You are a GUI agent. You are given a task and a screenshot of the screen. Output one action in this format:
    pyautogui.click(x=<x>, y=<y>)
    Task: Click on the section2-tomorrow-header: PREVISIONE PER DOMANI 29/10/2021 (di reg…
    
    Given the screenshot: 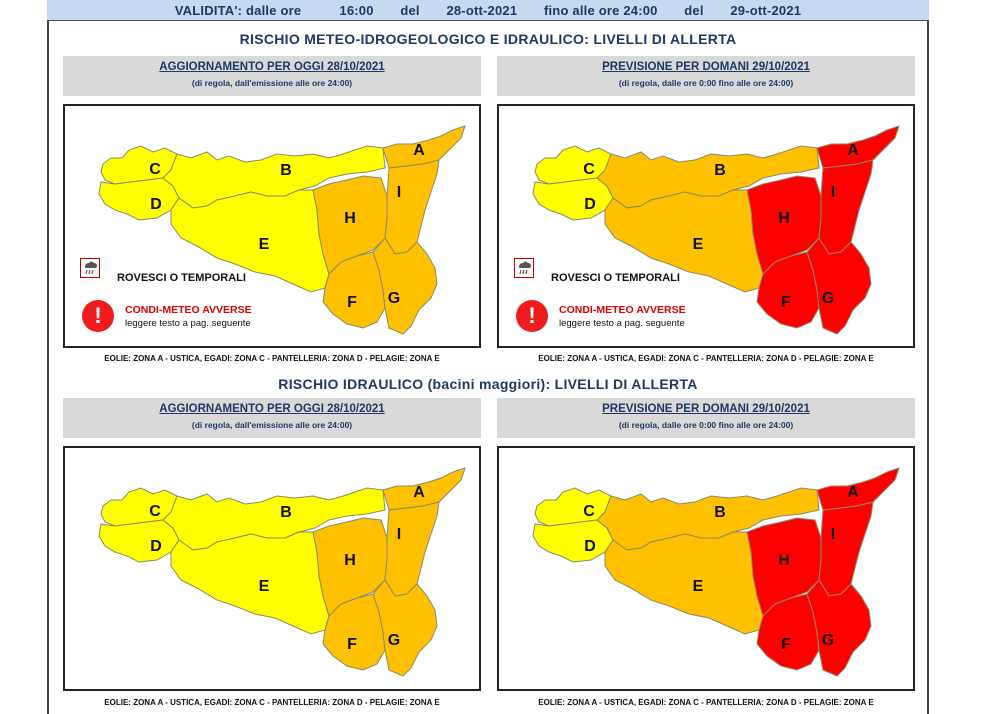 What is the action you would take?
    pyautogui.click(x=706, y=418)
    